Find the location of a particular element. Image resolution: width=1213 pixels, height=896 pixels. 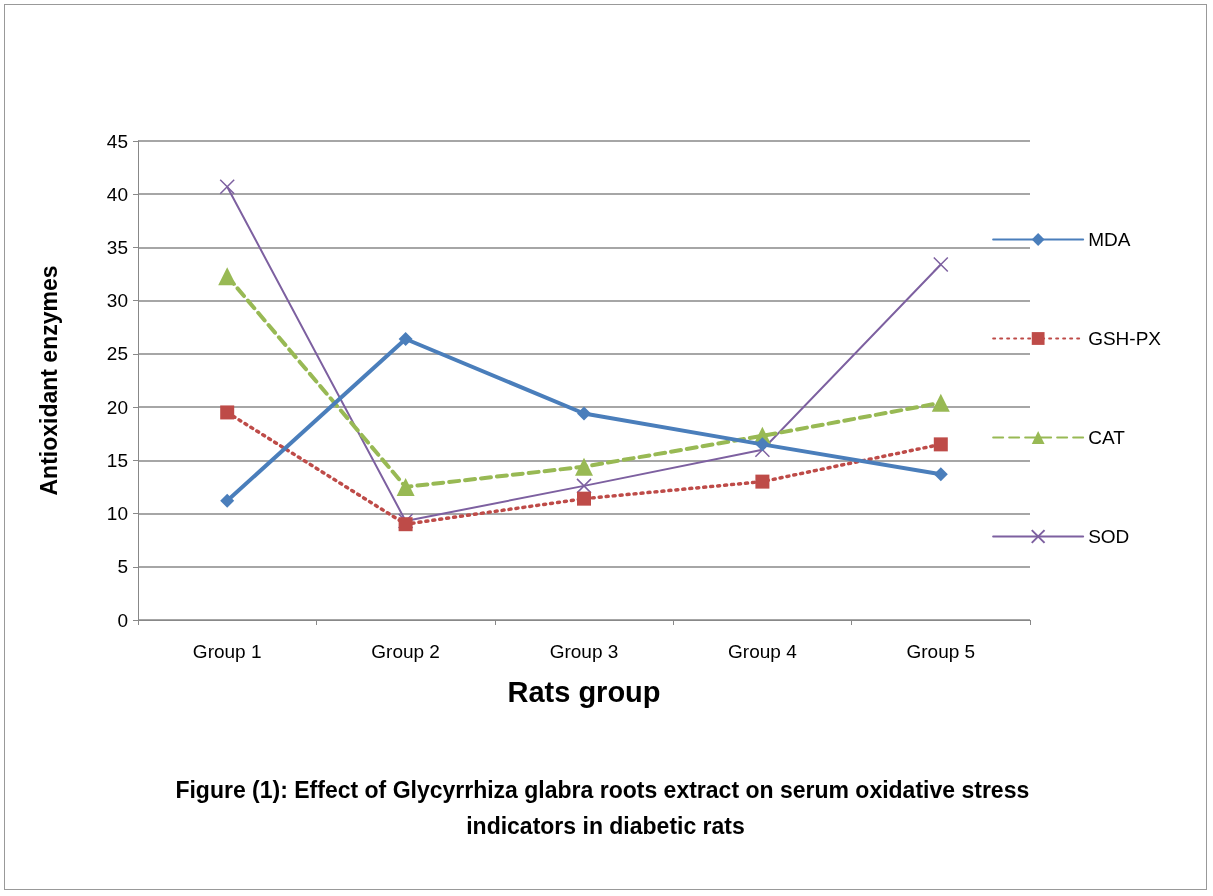

y-tick-label: 25 is located at coordinates (117, 354).